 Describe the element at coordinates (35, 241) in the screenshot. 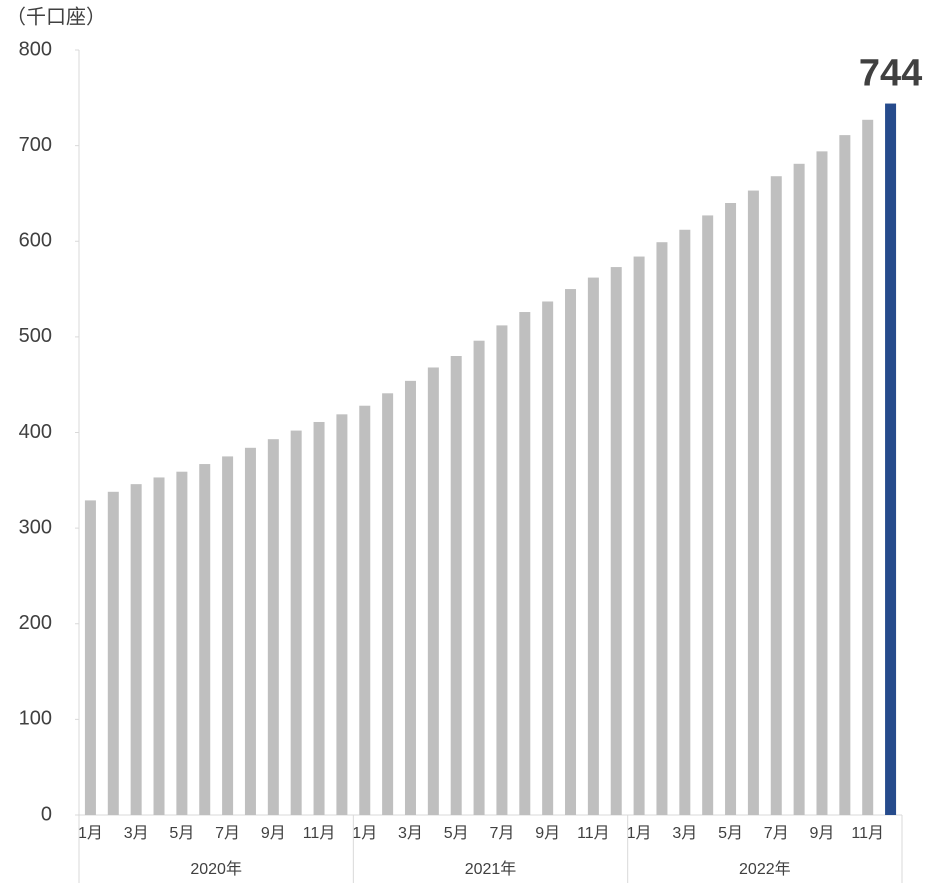

I see `y-tick-label: 600` at that location.